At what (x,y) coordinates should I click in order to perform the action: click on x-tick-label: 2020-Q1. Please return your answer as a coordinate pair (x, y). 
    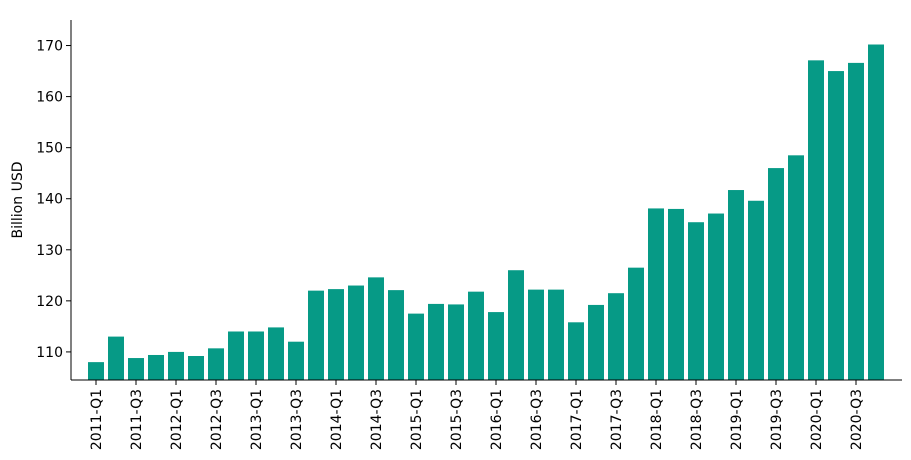
    Looking at the image, I should click on (817, 419).